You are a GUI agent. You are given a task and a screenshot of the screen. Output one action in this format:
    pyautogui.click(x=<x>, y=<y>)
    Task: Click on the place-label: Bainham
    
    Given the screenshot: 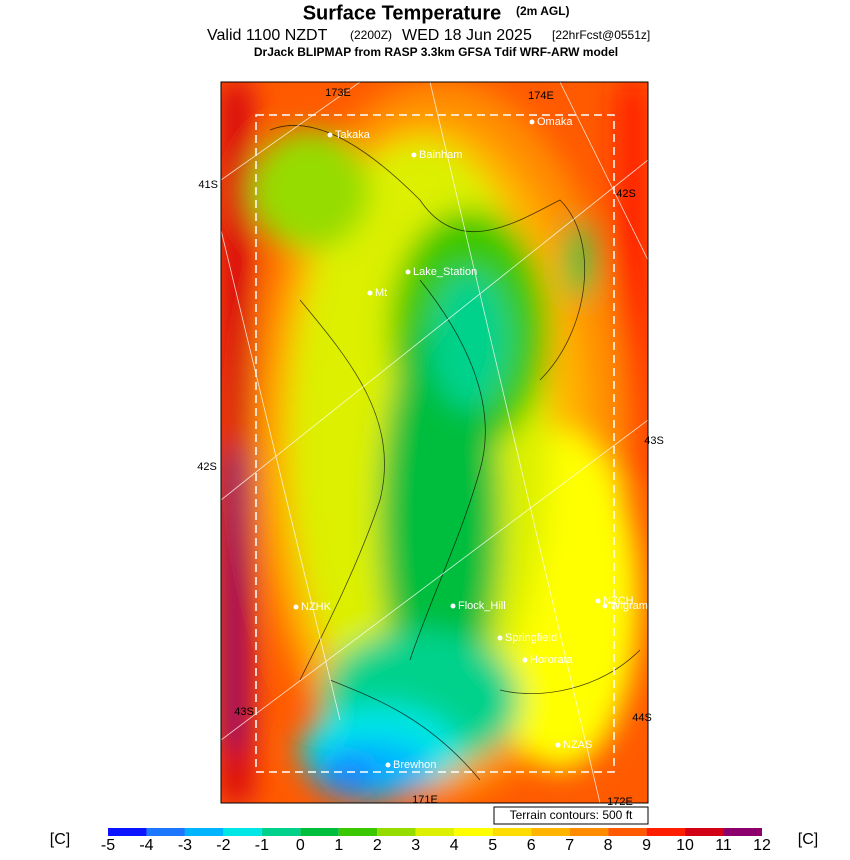 What is the action you would take?
    pyautogui.click(x=440, y=155)
    